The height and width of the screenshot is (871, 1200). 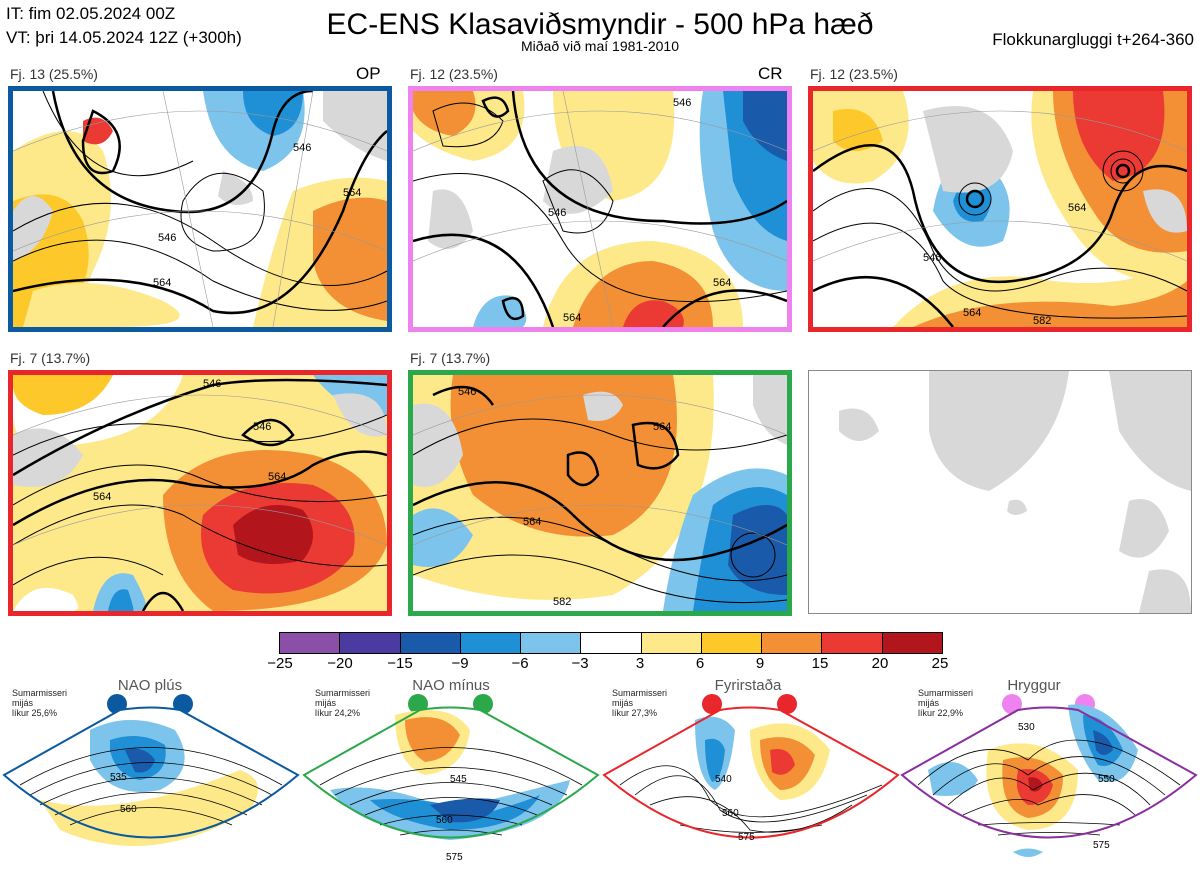 I want to click on colorbar-tick: 20, so click(x=880, y=663).